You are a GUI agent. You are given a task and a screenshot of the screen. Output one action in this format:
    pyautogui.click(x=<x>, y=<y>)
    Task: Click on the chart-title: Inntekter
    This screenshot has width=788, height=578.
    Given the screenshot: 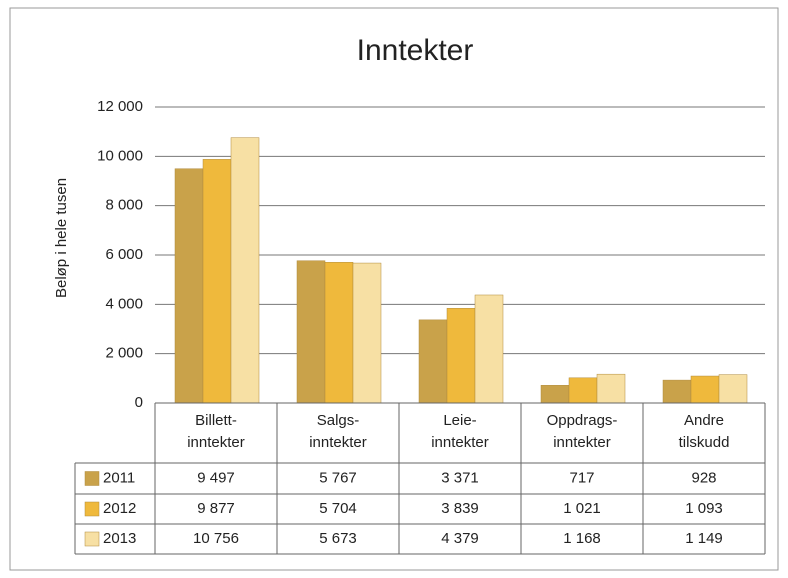 What is the action you would take?
    pyautogui.click(x=415, y=50)
    